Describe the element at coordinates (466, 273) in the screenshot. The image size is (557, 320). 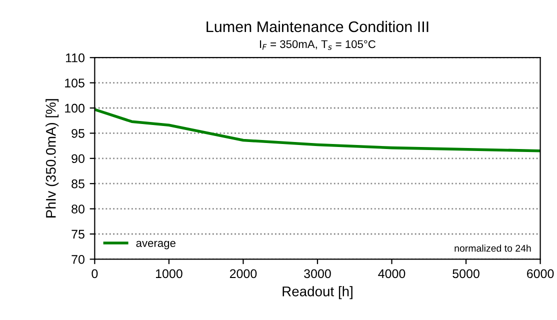
I see `x-tick-label: 5000` at that location.